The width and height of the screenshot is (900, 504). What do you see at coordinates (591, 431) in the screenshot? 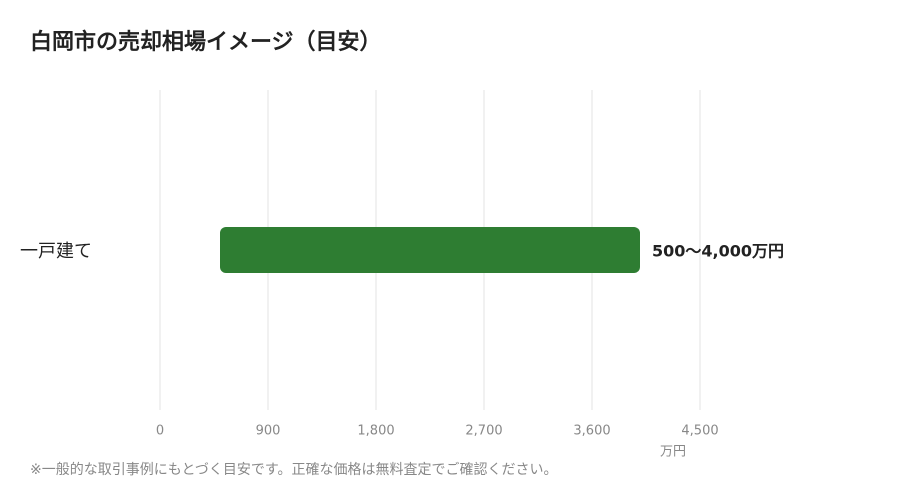
I see `x-tick-label: 3,600` at bounding box center [591, 431].